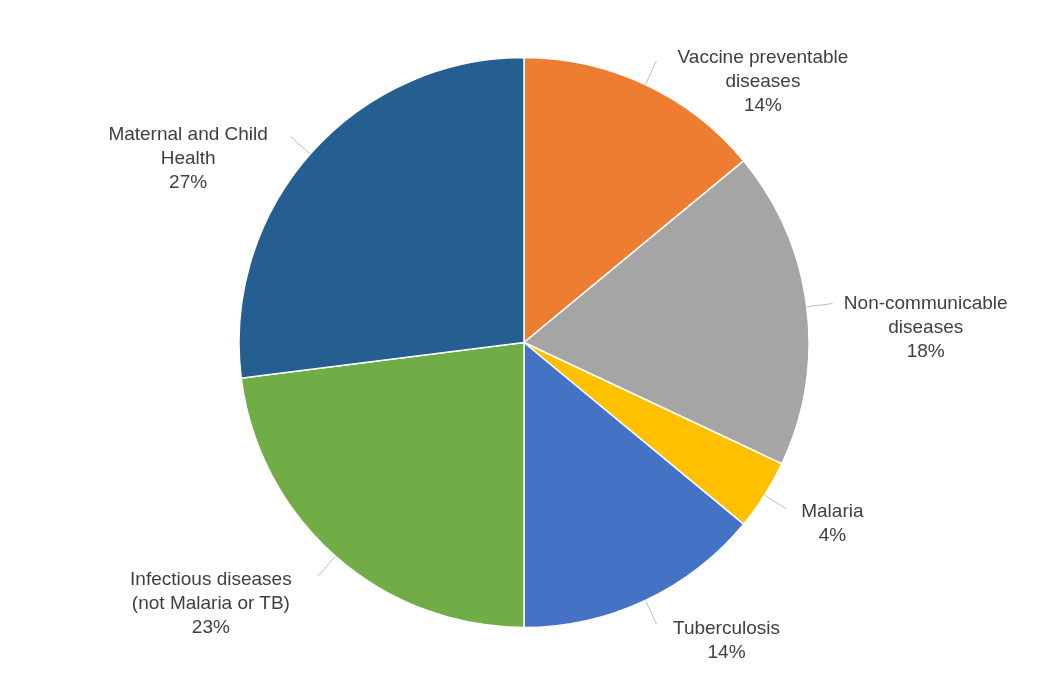 This screenshot has height=685, width=1048. Describe the element at coordinates (188, 182) in the screenshot. I see `data-label: 27%` at that location.